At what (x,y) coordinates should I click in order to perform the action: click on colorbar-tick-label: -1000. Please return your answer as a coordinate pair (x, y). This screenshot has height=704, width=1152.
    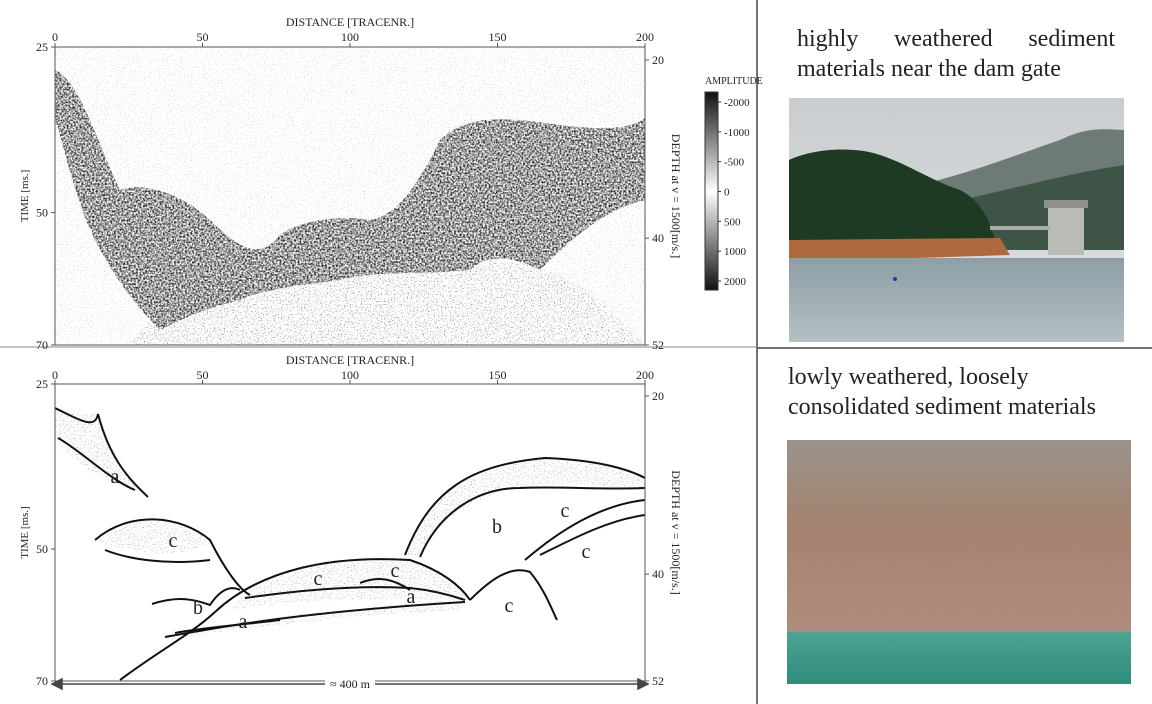
    Looking at the image, I should click on (737, 133).